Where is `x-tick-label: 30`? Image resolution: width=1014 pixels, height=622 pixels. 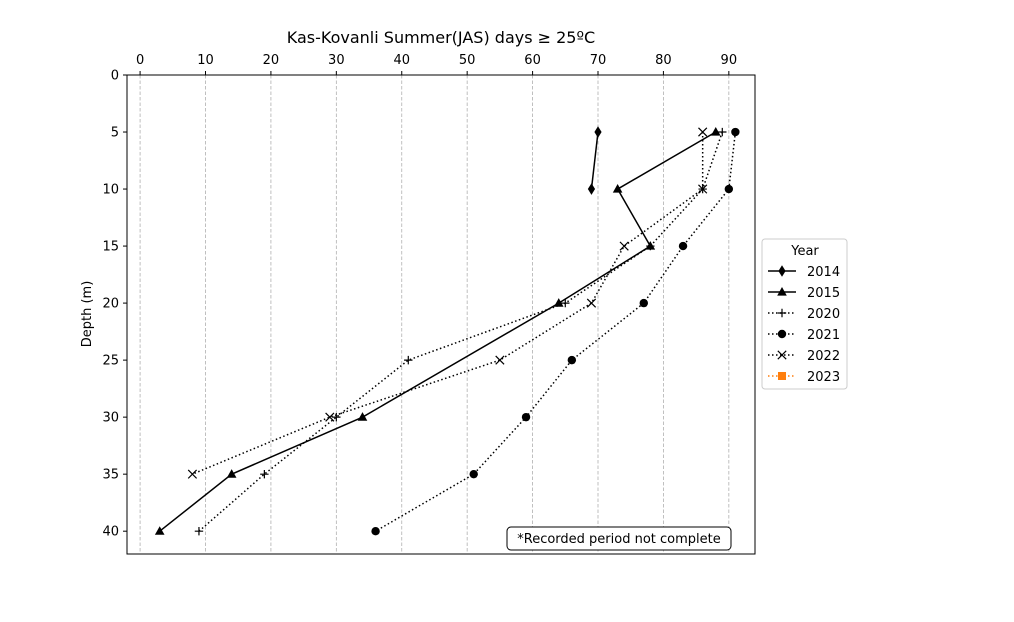 x-tick-label: 30 is located at coordinates (336, 60).